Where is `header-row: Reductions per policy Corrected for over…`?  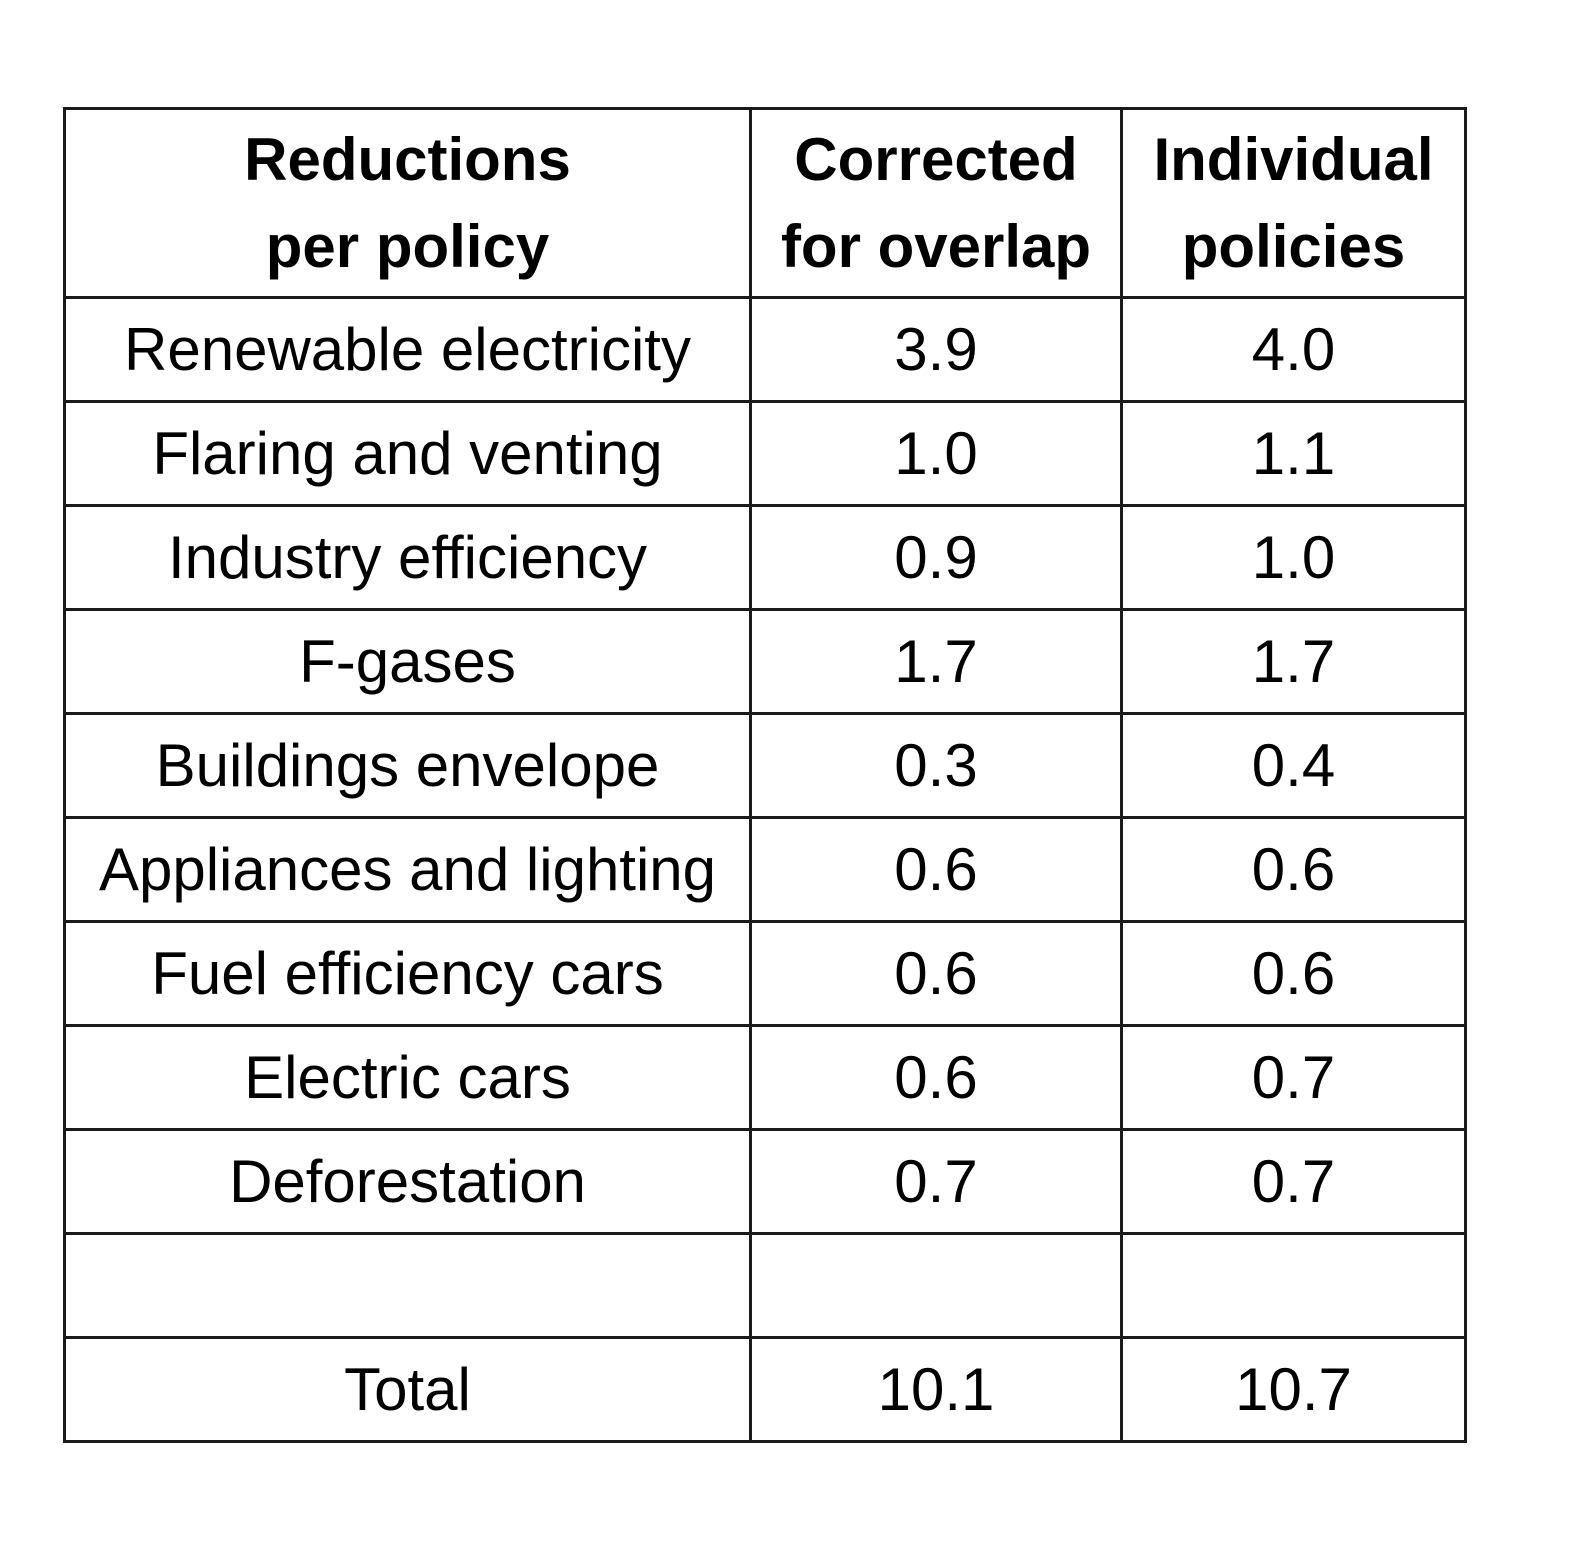 header-row: Reductions per policy Corrected for over… is located at coordinates (765, 203).